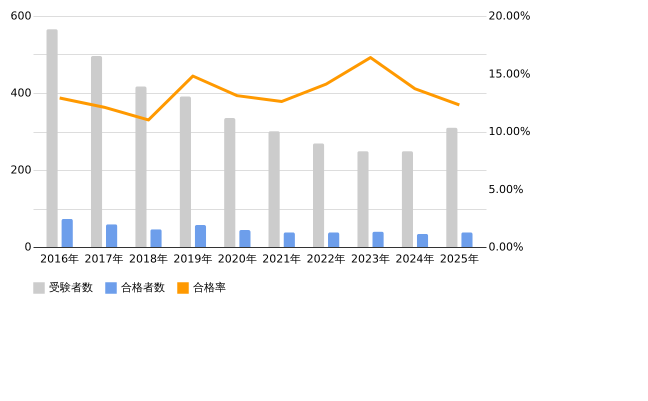 Image resolution: width=648 pixels, height=401 pixels. What do you see at coordinates (259, 89) in the screenshot?
I see `line-series` at bounding box center [259, 89].